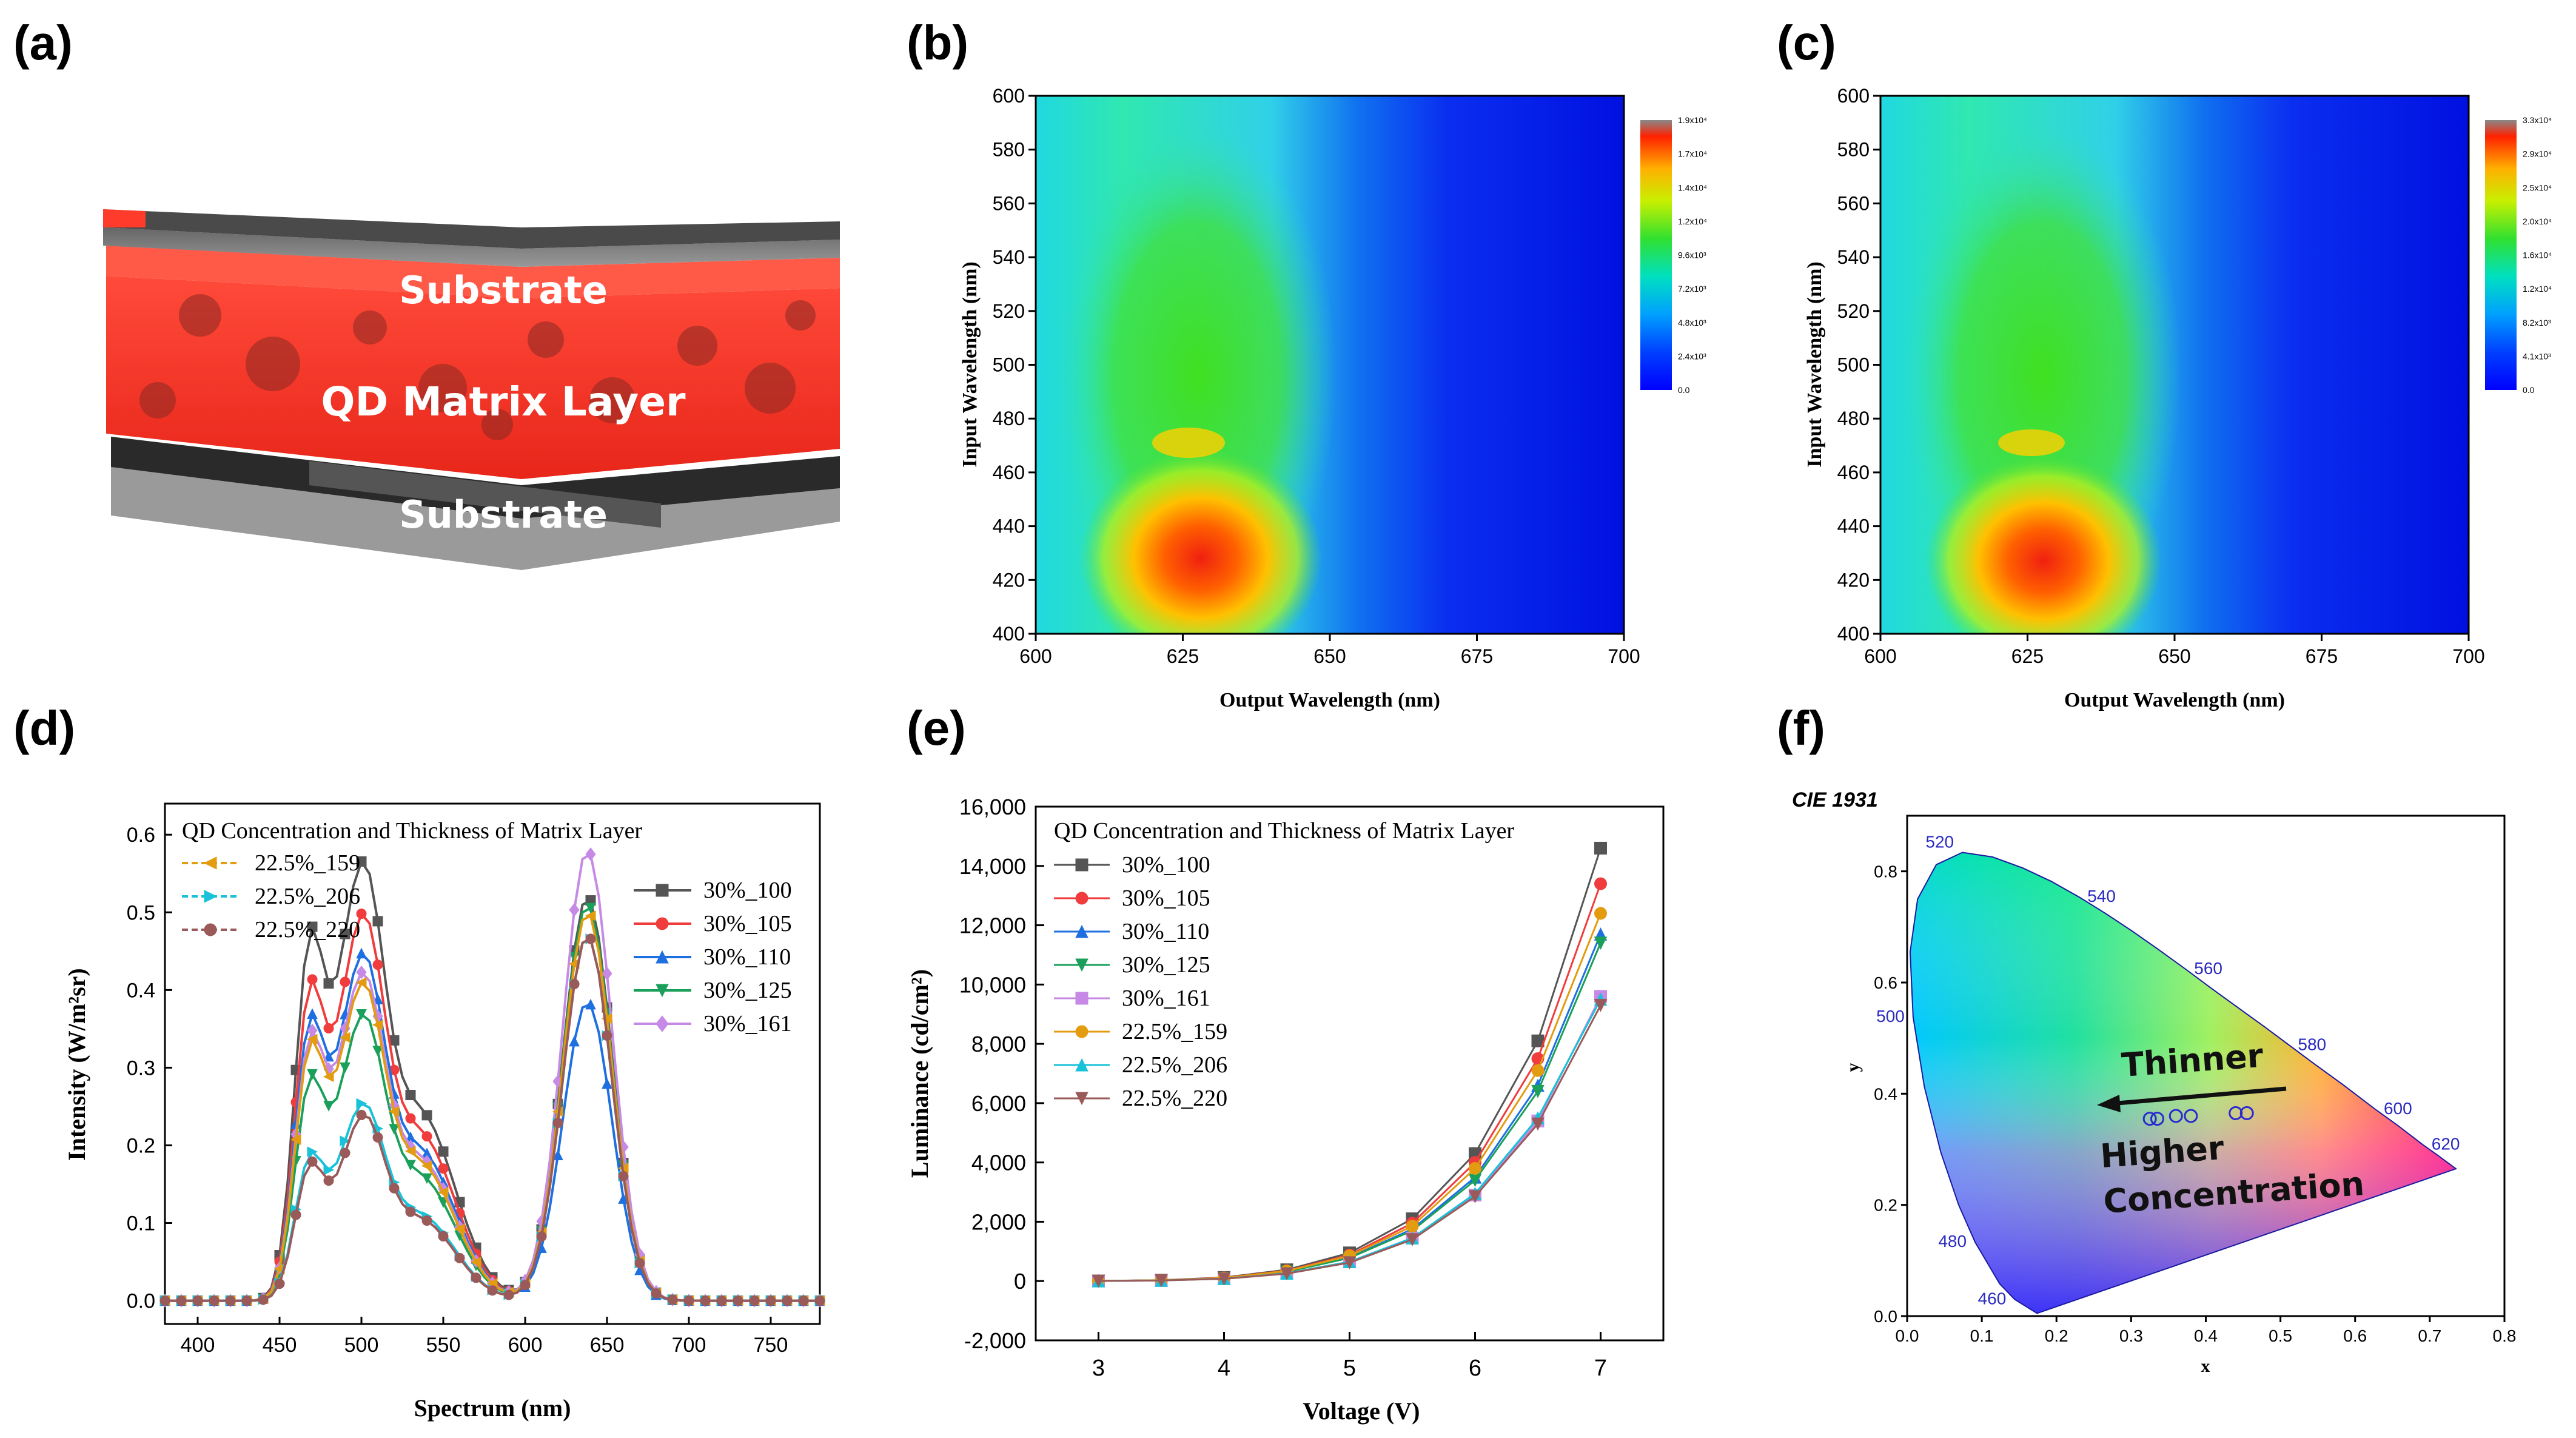 Image resolution: width=2576 pixels, height=1438 pixels. What do you see at coordinates (1907, 1335) in the screenshot?
I see `x-tick-label: 0.0` at bounding box center [1907, 1335].